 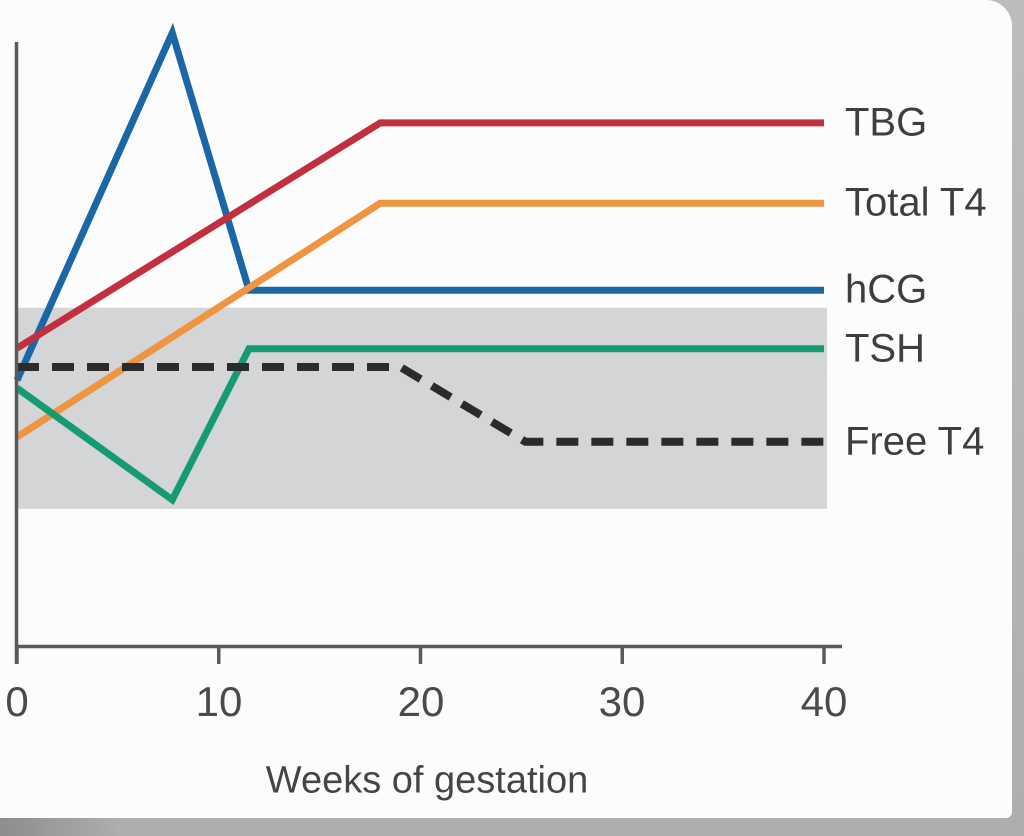 I want to click on legend-label-total-t4: Total T4, so click(x=916, y=202).